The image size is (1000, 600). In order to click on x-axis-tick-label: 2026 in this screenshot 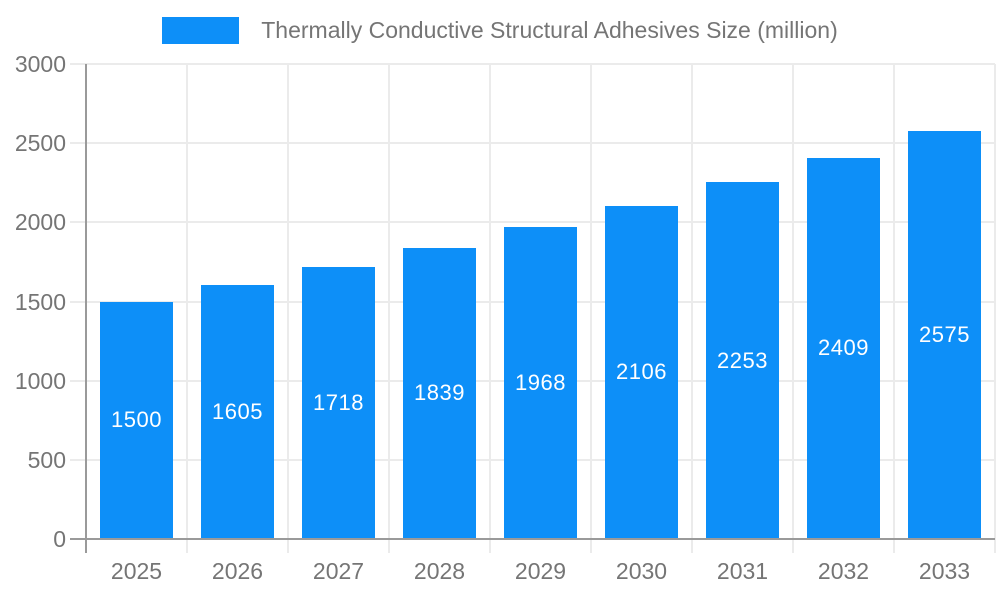, I will do `click(237, 571)`.